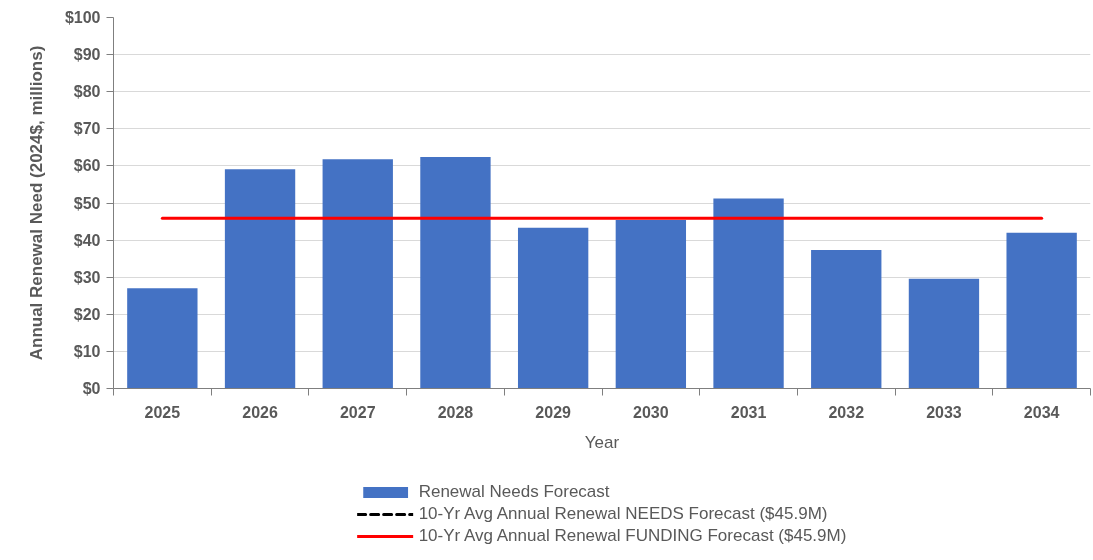 The width and height of the screenshot is (1093, 560). Describe the element at coordinates (846, 412) in the screenshot. I see `x-tick-label: 2032` at that location.